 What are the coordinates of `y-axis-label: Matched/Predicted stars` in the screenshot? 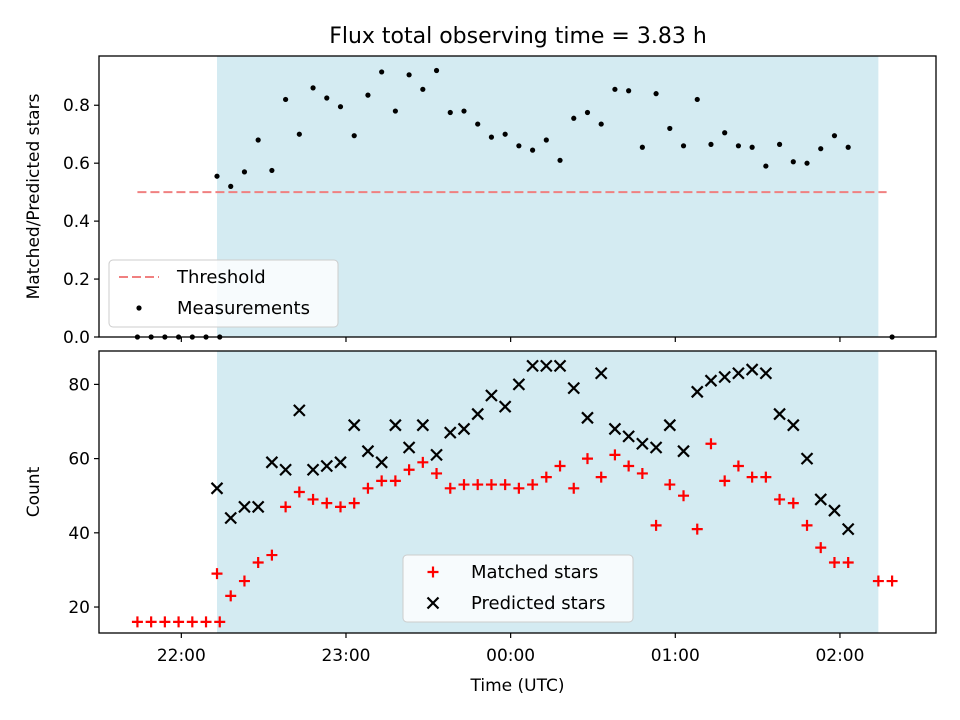 It's located at (34, 196).